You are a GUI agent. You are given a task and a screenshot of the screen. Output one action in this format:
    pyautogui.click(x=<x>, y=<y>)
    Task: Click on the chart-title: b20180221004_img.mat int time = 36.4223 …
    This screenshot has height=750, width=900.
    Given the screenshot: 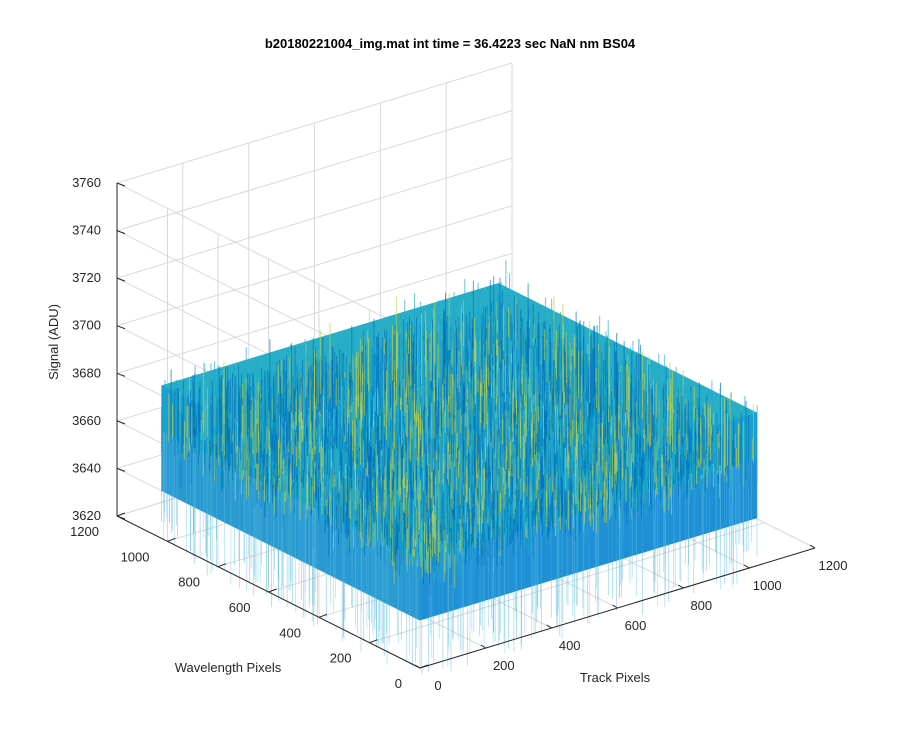 What is the action you would take?
    pyautogui.click(x=450, y=43)
    